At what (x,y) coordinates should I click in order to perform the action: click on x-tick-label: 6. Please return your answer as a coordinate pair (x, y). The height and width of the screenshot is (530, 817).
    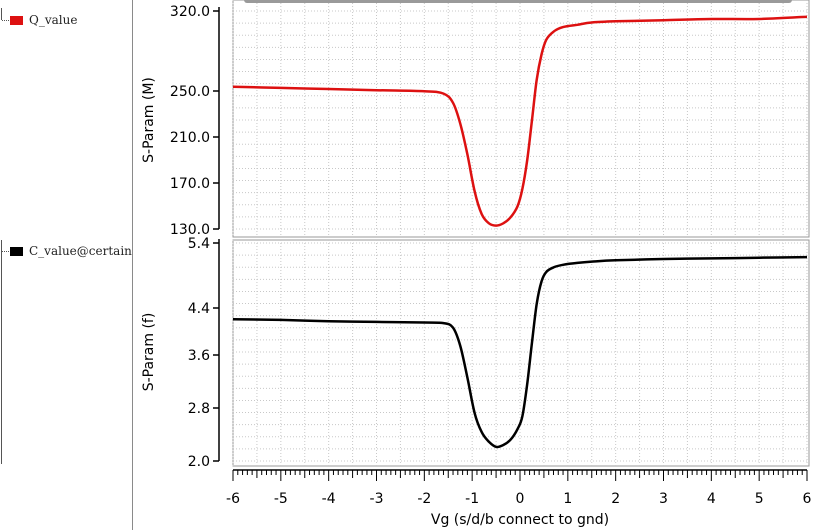
    Looking at the image, I should click on (807, 499).